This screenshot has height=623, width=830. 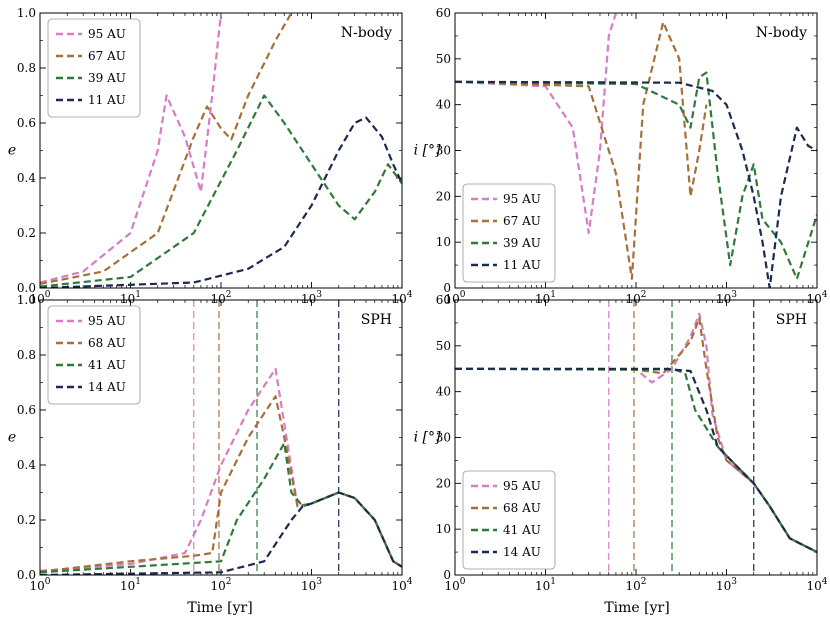 What do you see at coordinates (636, 608) in the screenshot?
I see `x-axis-label-right: Time [yr]` at bounding box center [636, 608].